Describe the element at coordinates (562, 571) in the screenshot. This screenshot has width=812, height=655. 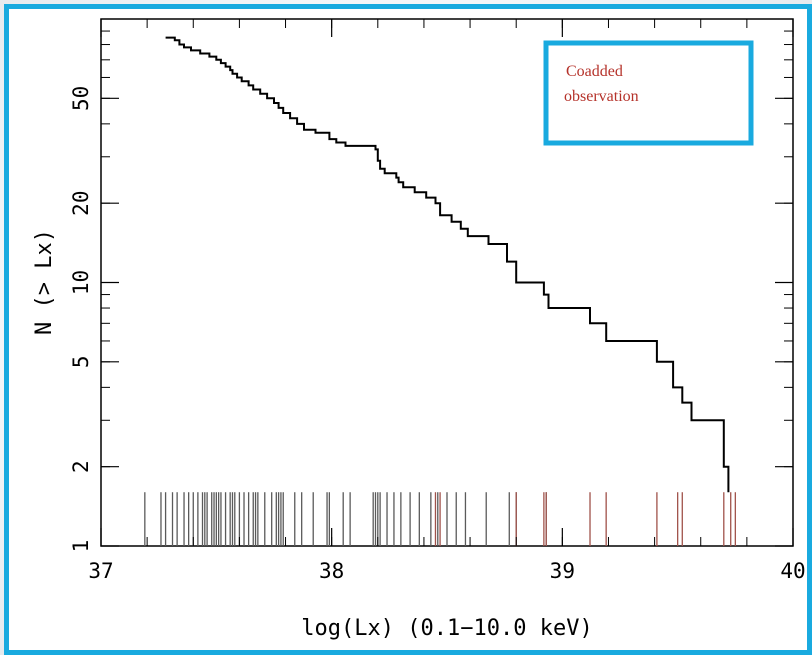
I see `x-tick-label: 39` at that location.